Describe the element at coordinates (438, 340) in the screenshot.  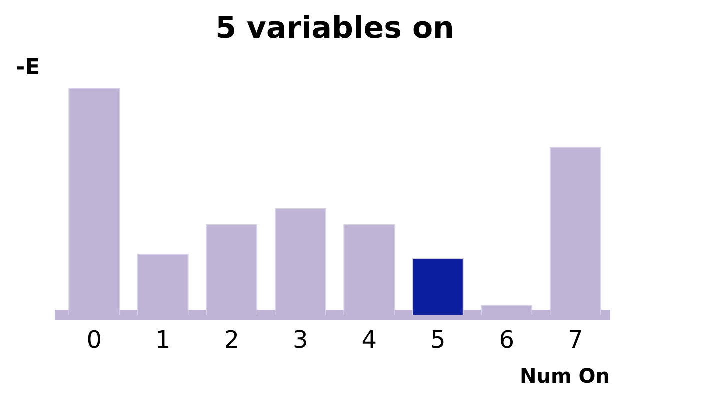
I see `x-tick-label: 5` at that location.